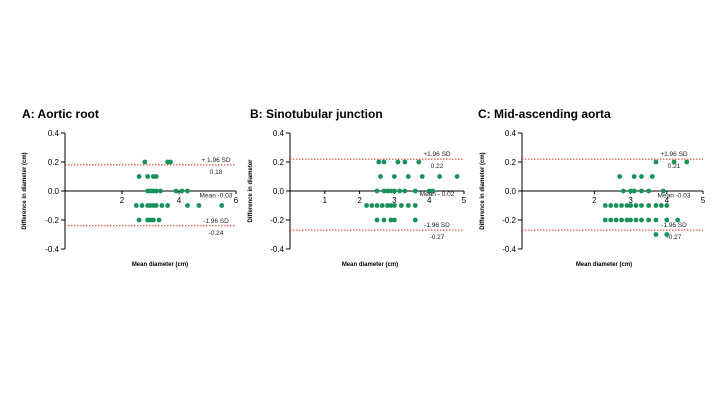 The image size is (720, 405). What do you see at coordinates (359, 200) in the screenshot?
I see `chart-1-x-tick-label: 2` at bounding box center [359, 200].